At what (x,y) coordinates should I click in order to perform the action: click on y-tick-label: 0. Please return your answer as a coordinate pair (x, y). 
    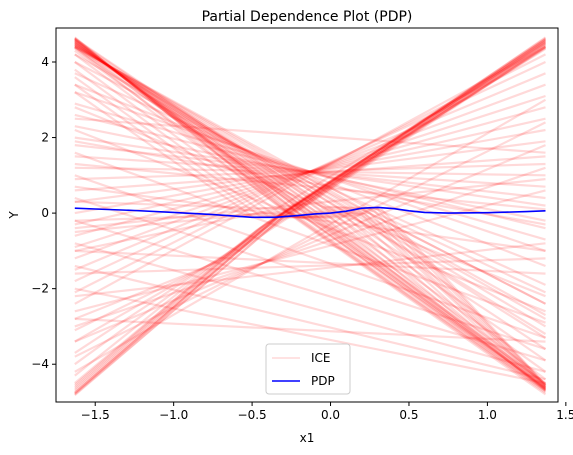
    Looking at the image, I should click on (45, 213).